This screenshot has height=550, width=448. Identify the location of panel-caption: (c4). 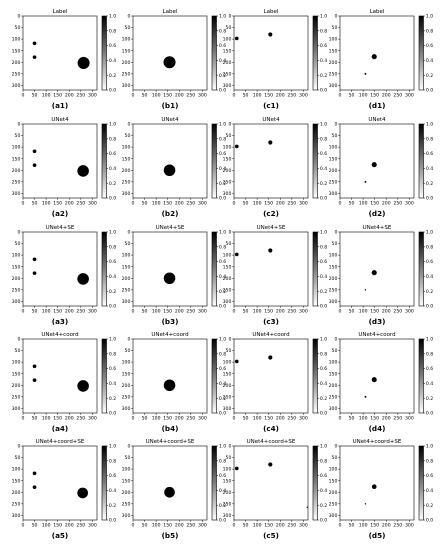
(271, 428).